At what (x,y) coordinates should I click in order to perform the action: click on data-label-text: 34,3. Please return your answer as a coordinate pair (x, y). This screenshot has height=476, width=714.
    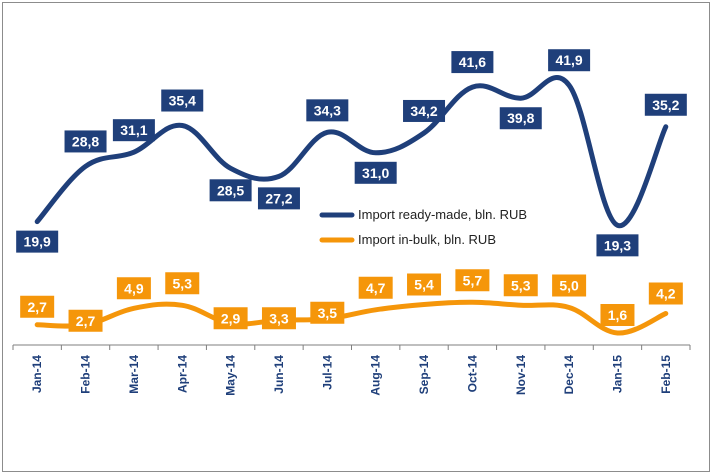
    Looking at the image, I should click on (327, 110).